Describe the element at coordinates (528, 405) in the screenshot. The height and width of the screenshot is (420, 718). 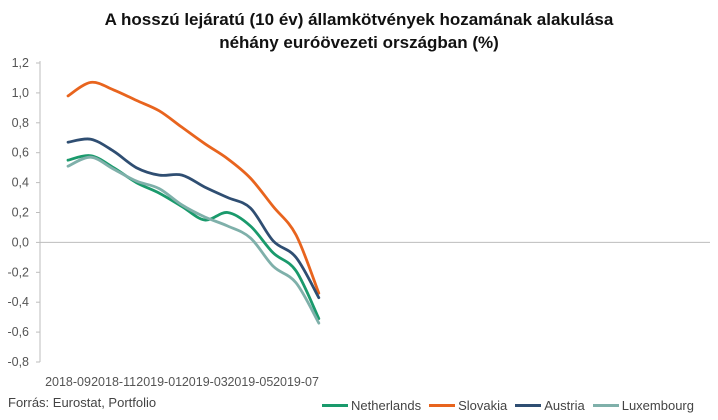
I see `legend-swatch-austria` at that location.